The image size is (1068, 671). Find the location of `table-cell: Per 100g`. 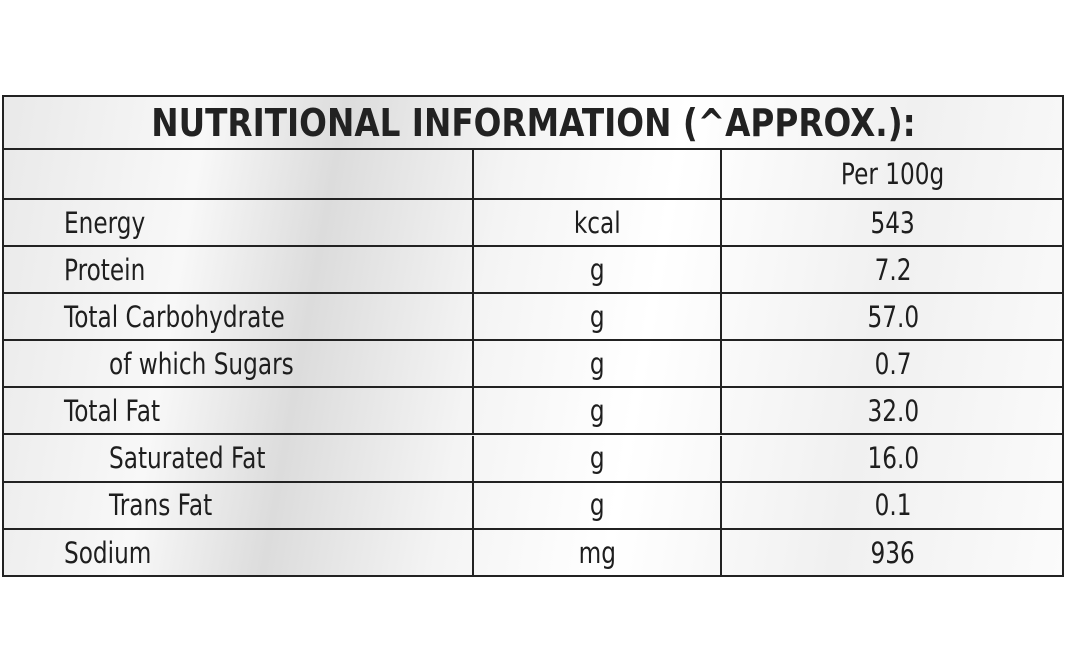

table-cell: Per 100g is located at coordinates (892, 174).